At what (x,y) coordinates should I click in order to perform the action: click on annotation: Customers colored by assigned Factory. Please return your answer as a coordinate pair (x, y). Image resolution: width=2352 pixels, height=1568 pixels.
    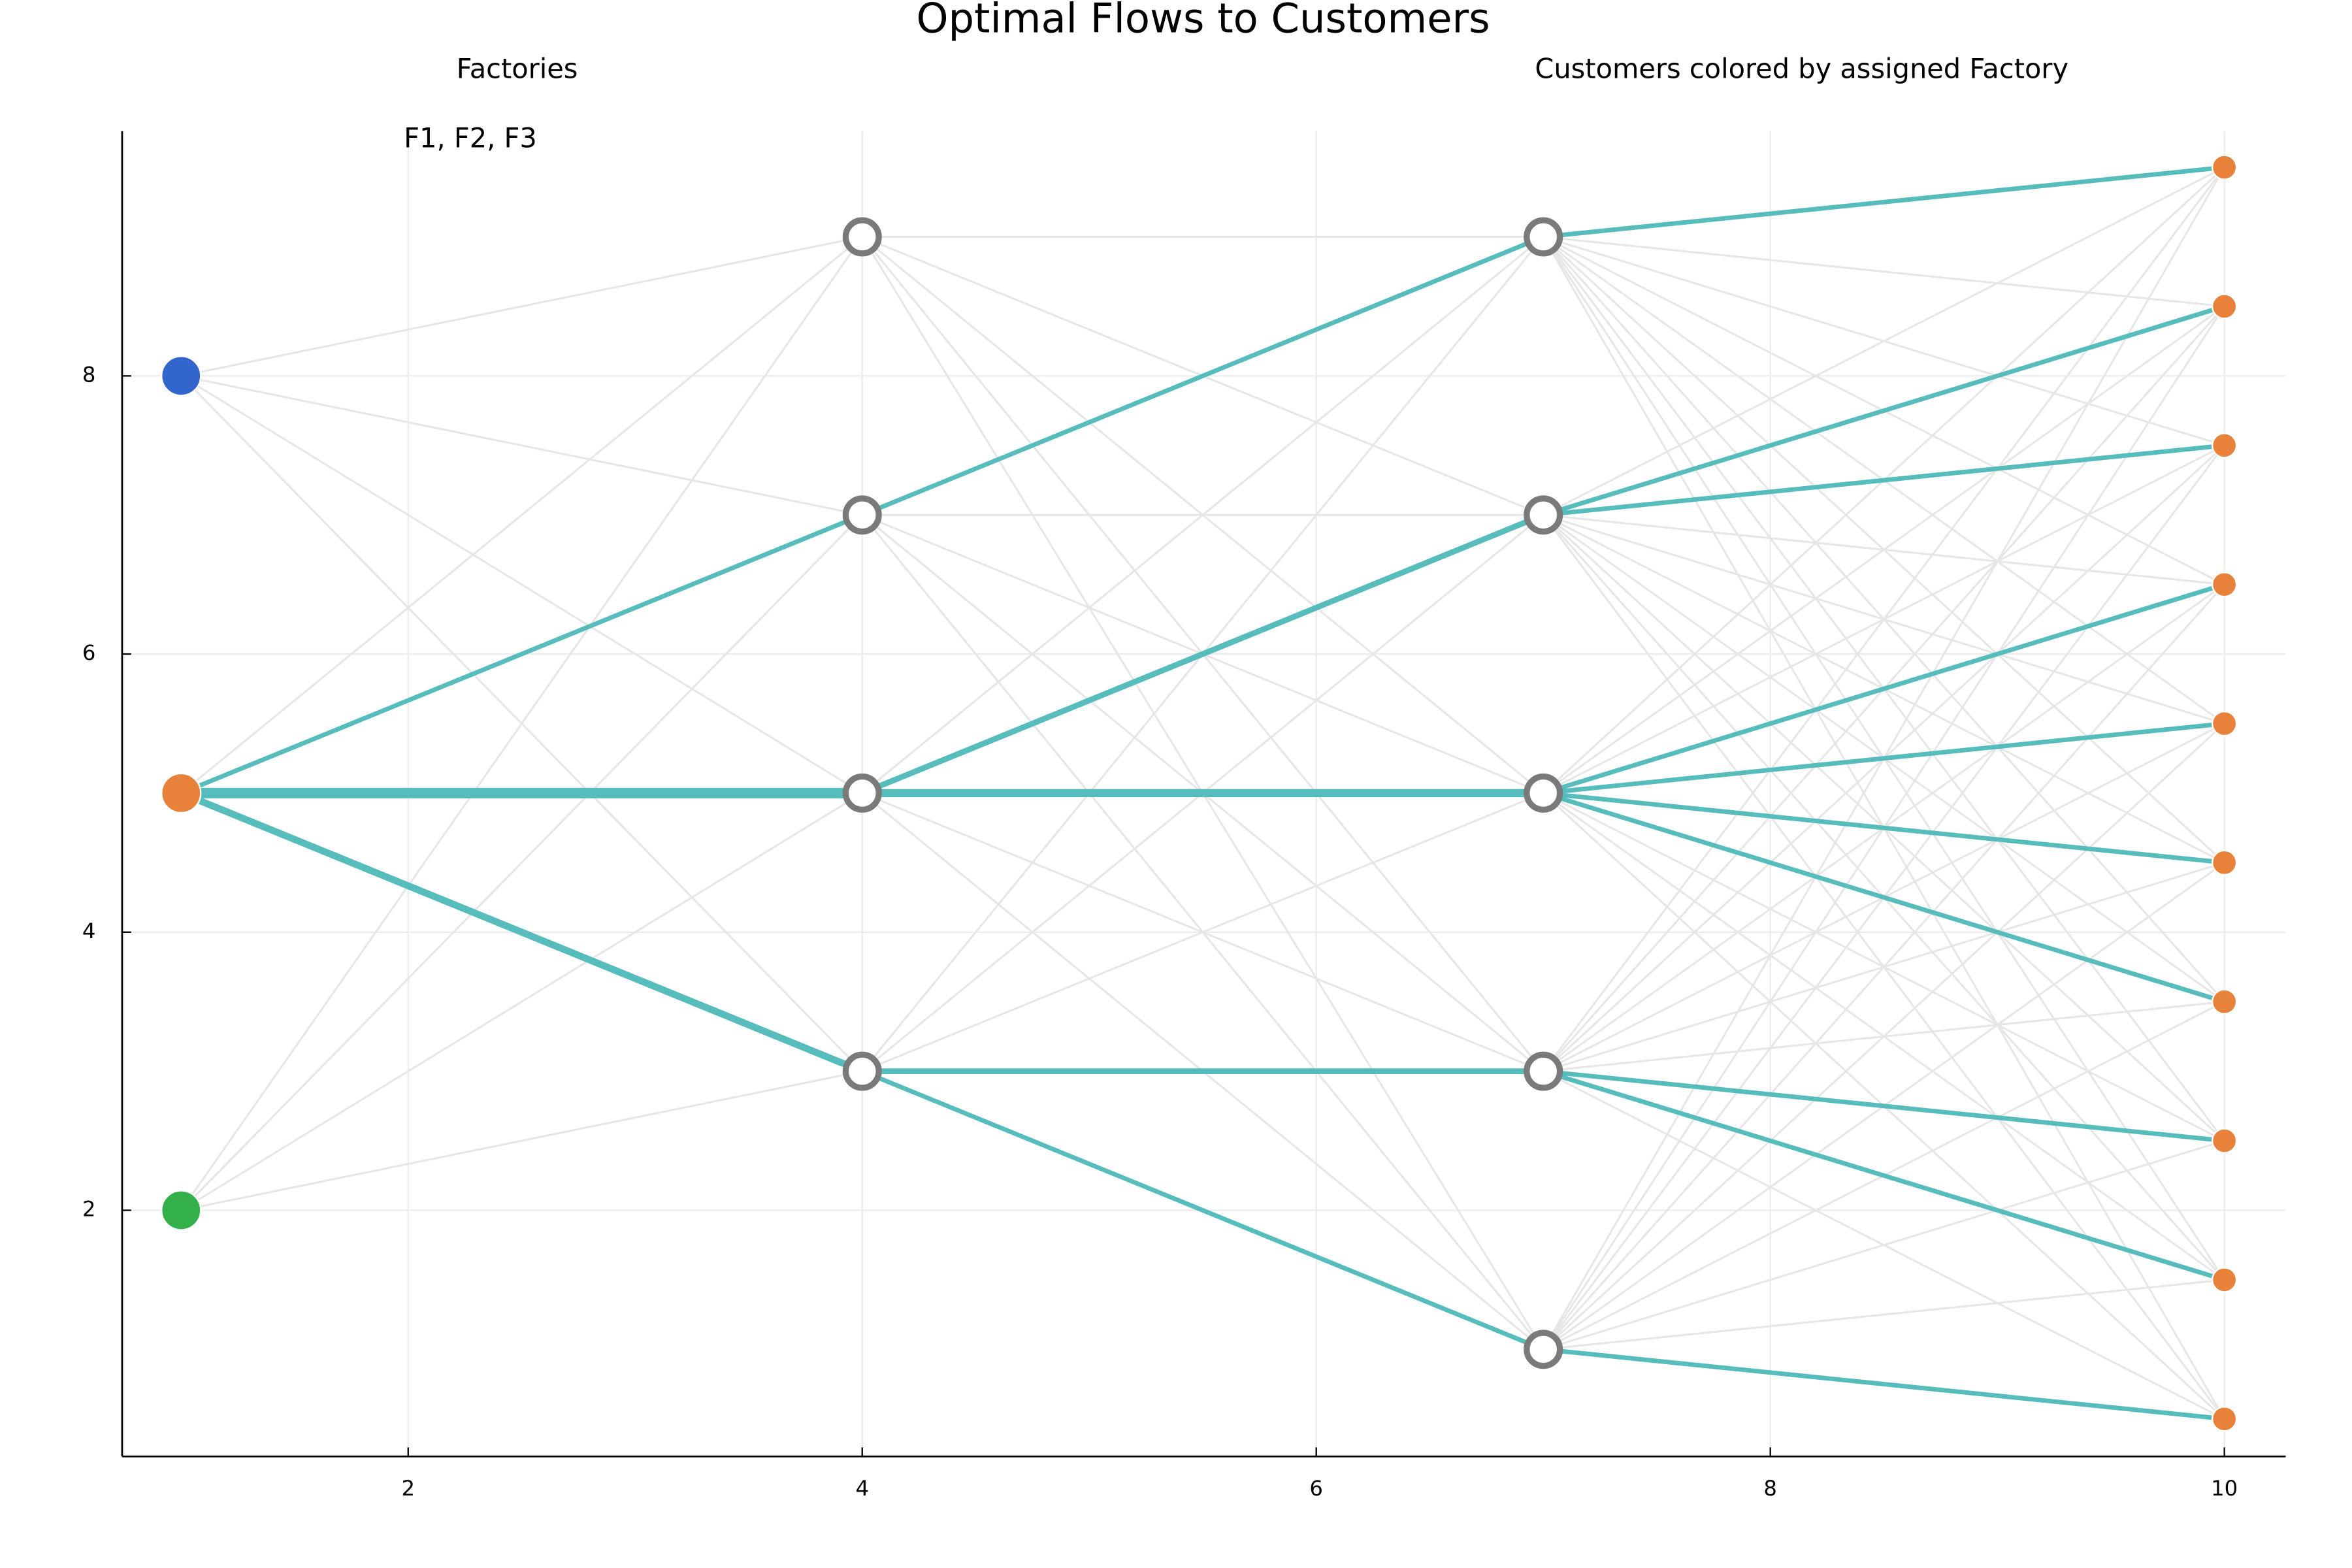
    Looking at the image, I should click on (1801, 68).